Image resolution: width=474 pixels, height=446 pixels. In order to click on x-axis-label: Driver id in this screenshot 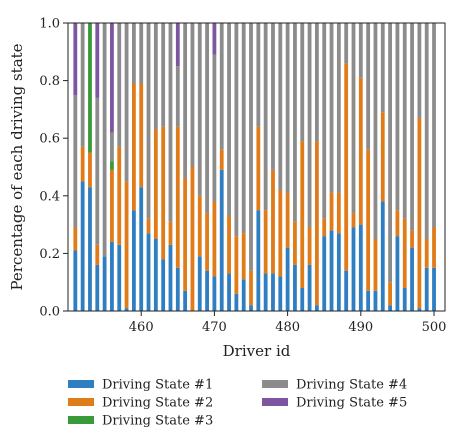, I will do `click(257, 351)`.